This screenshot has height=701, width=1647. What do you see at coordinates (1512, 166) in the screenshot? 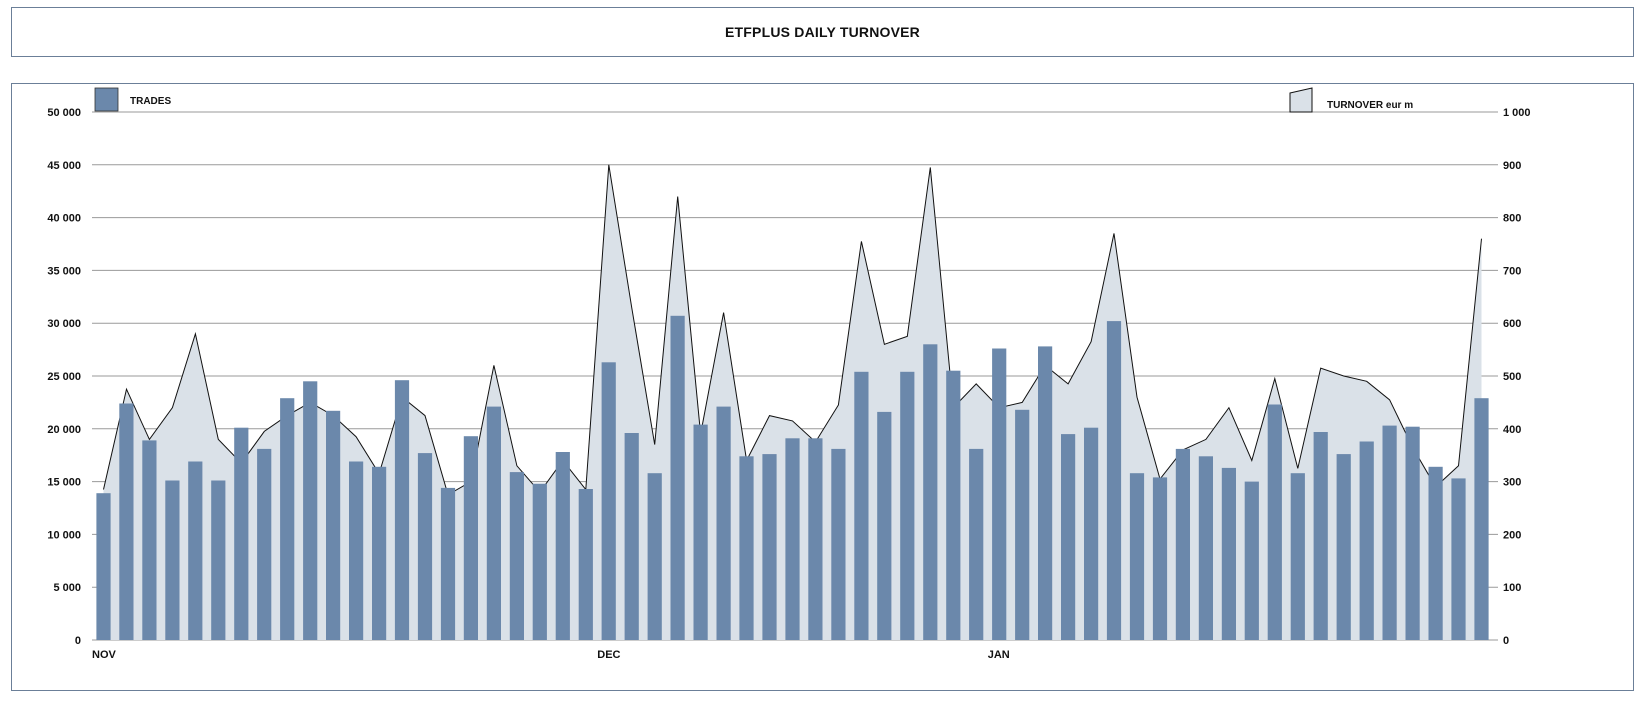
I see `y-right-tick-label: 900` at bounding box center [1512, 166].